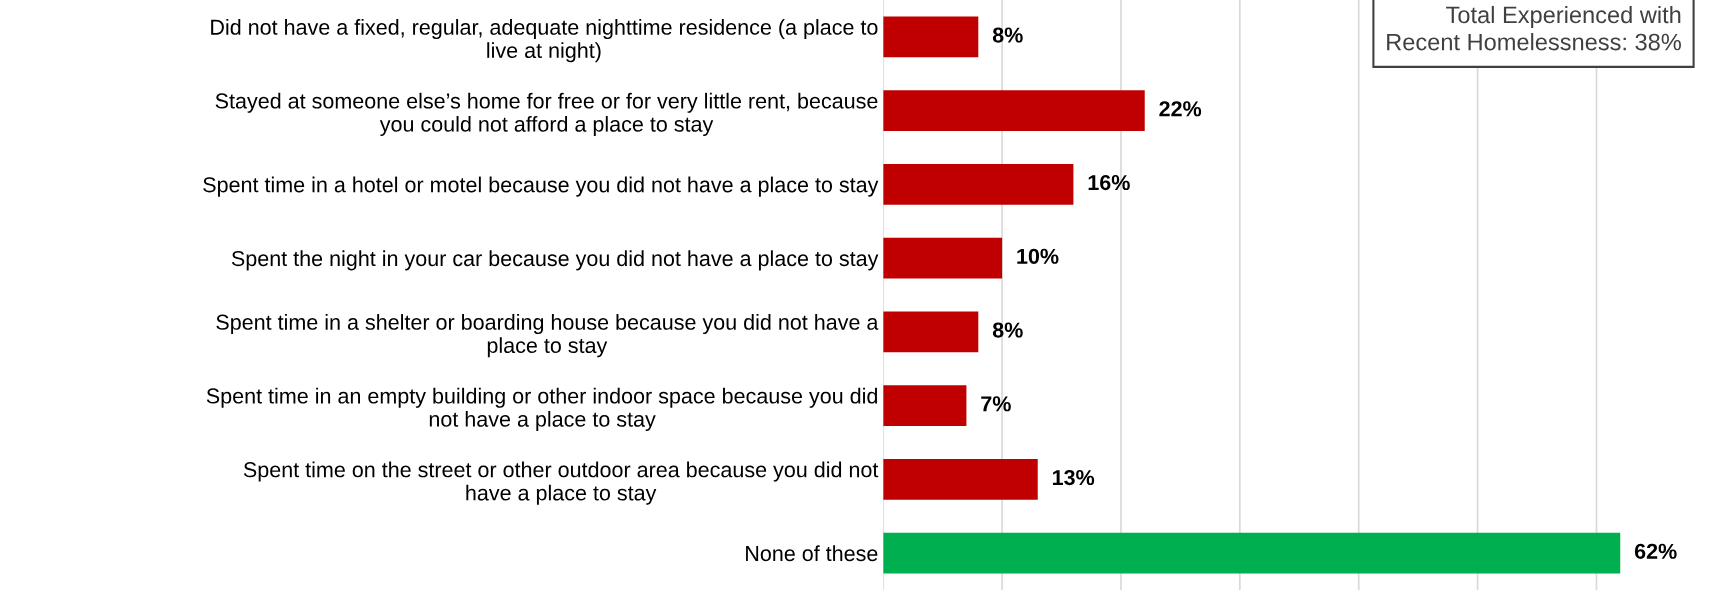 The image size is (1725, 590). What do you see at coordinates (561, 483) in the screenshot?
I see `y-tick-label: Spent time on the street or other outdoor area because you did not have a place to stay` at bounding box center [561, 483].